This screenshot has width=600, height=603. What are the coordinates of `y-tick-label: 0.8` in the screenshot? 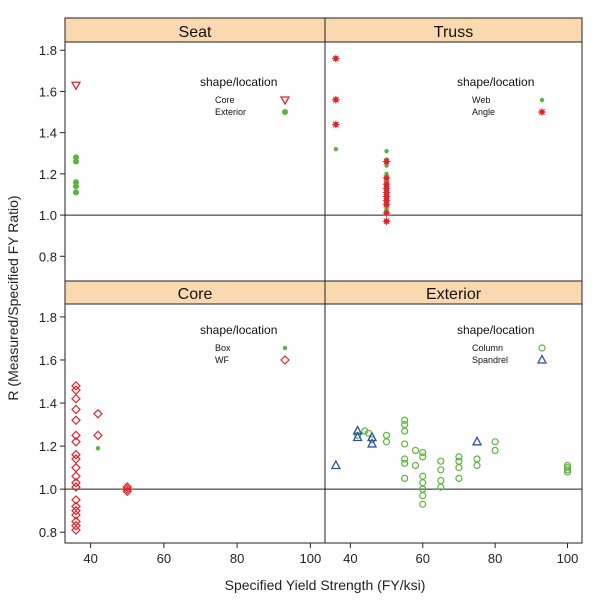 It's located at (48, 532).